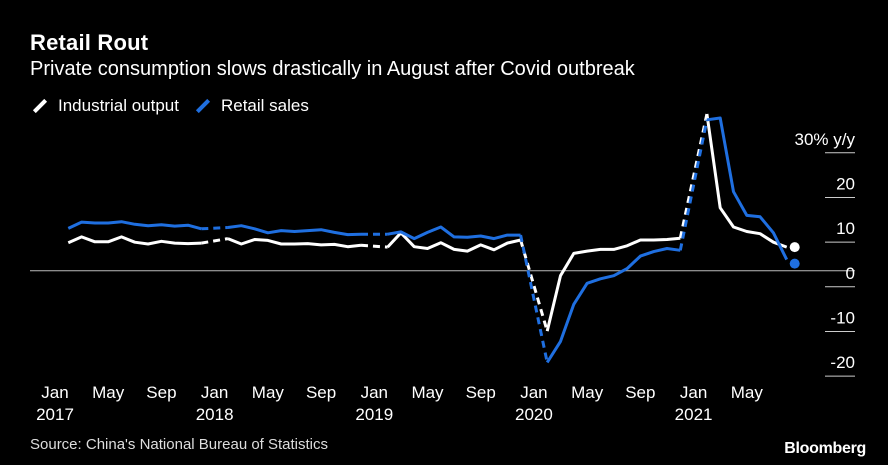  Describe the element at coordinates (374, 414) in the screenshot. I see `x-tick-year-label: 2019` at that location.